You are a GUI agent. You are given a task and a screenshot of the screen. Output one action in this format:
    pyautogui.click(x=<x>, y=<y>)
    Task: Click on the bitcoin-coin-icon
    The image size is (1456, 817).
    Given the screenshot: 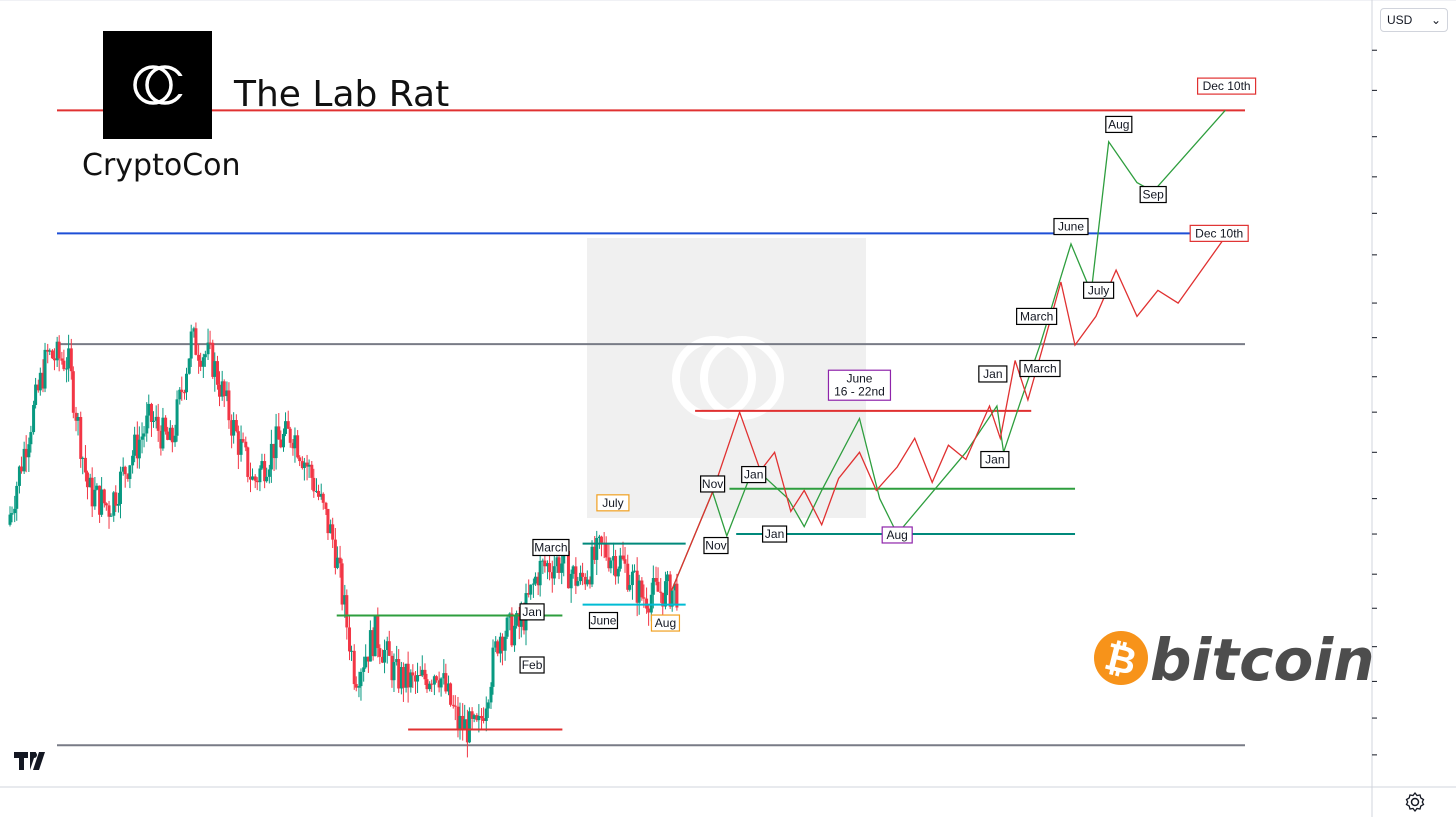 What is the action you would take?
    pyautogui.click(x=1121, y=658)
    